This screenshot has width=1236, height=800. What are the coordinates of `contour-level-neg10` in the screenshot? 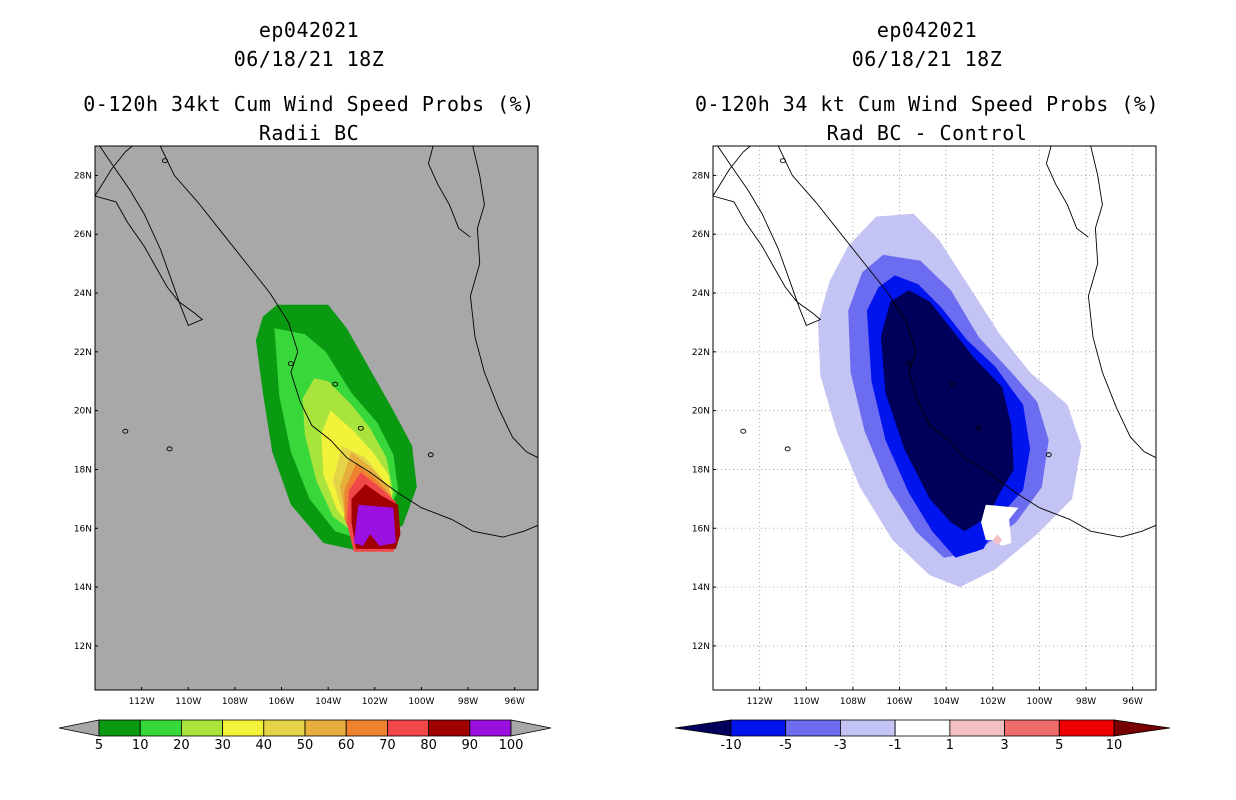 It's located at (947, 411).